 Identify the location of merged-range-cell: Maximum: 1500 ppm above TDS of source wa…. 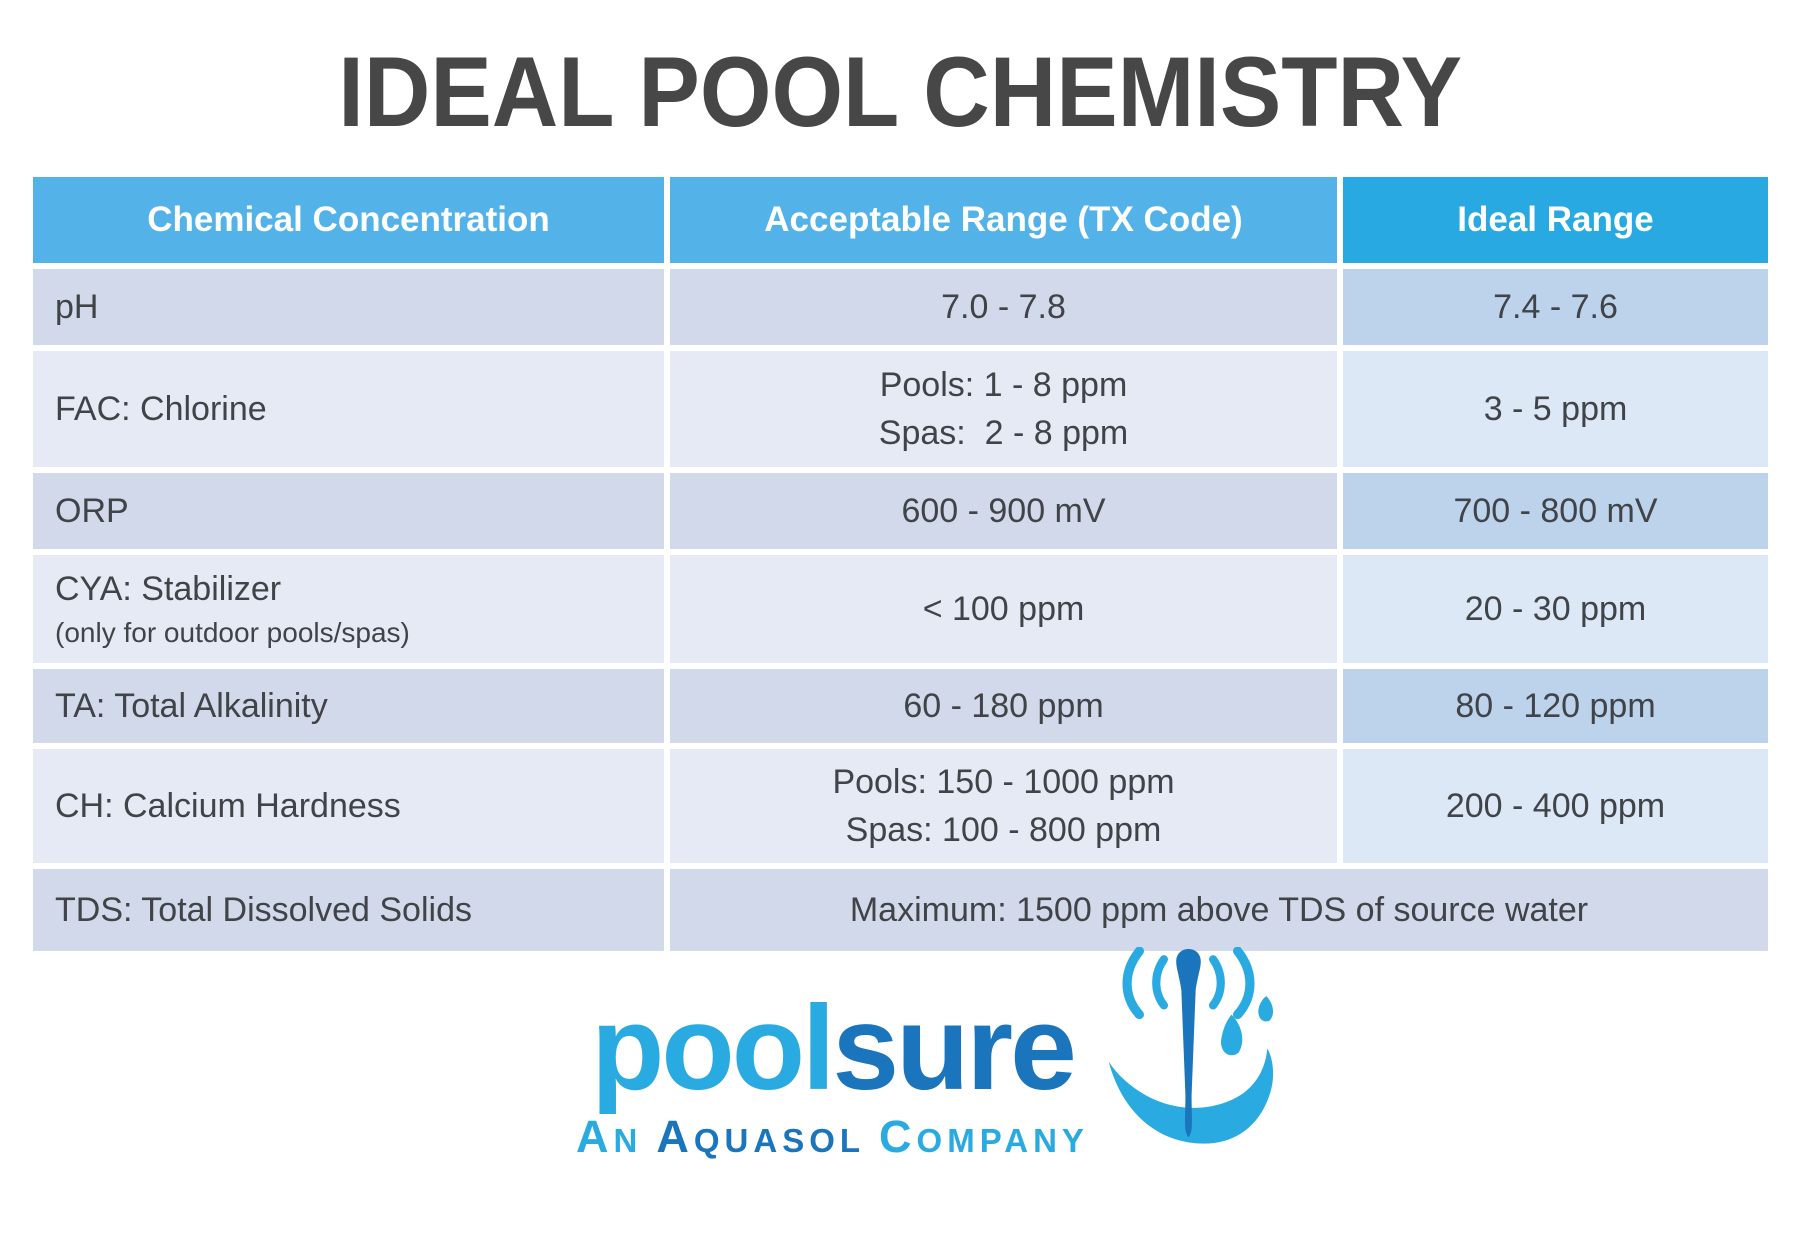
(1219, 910).